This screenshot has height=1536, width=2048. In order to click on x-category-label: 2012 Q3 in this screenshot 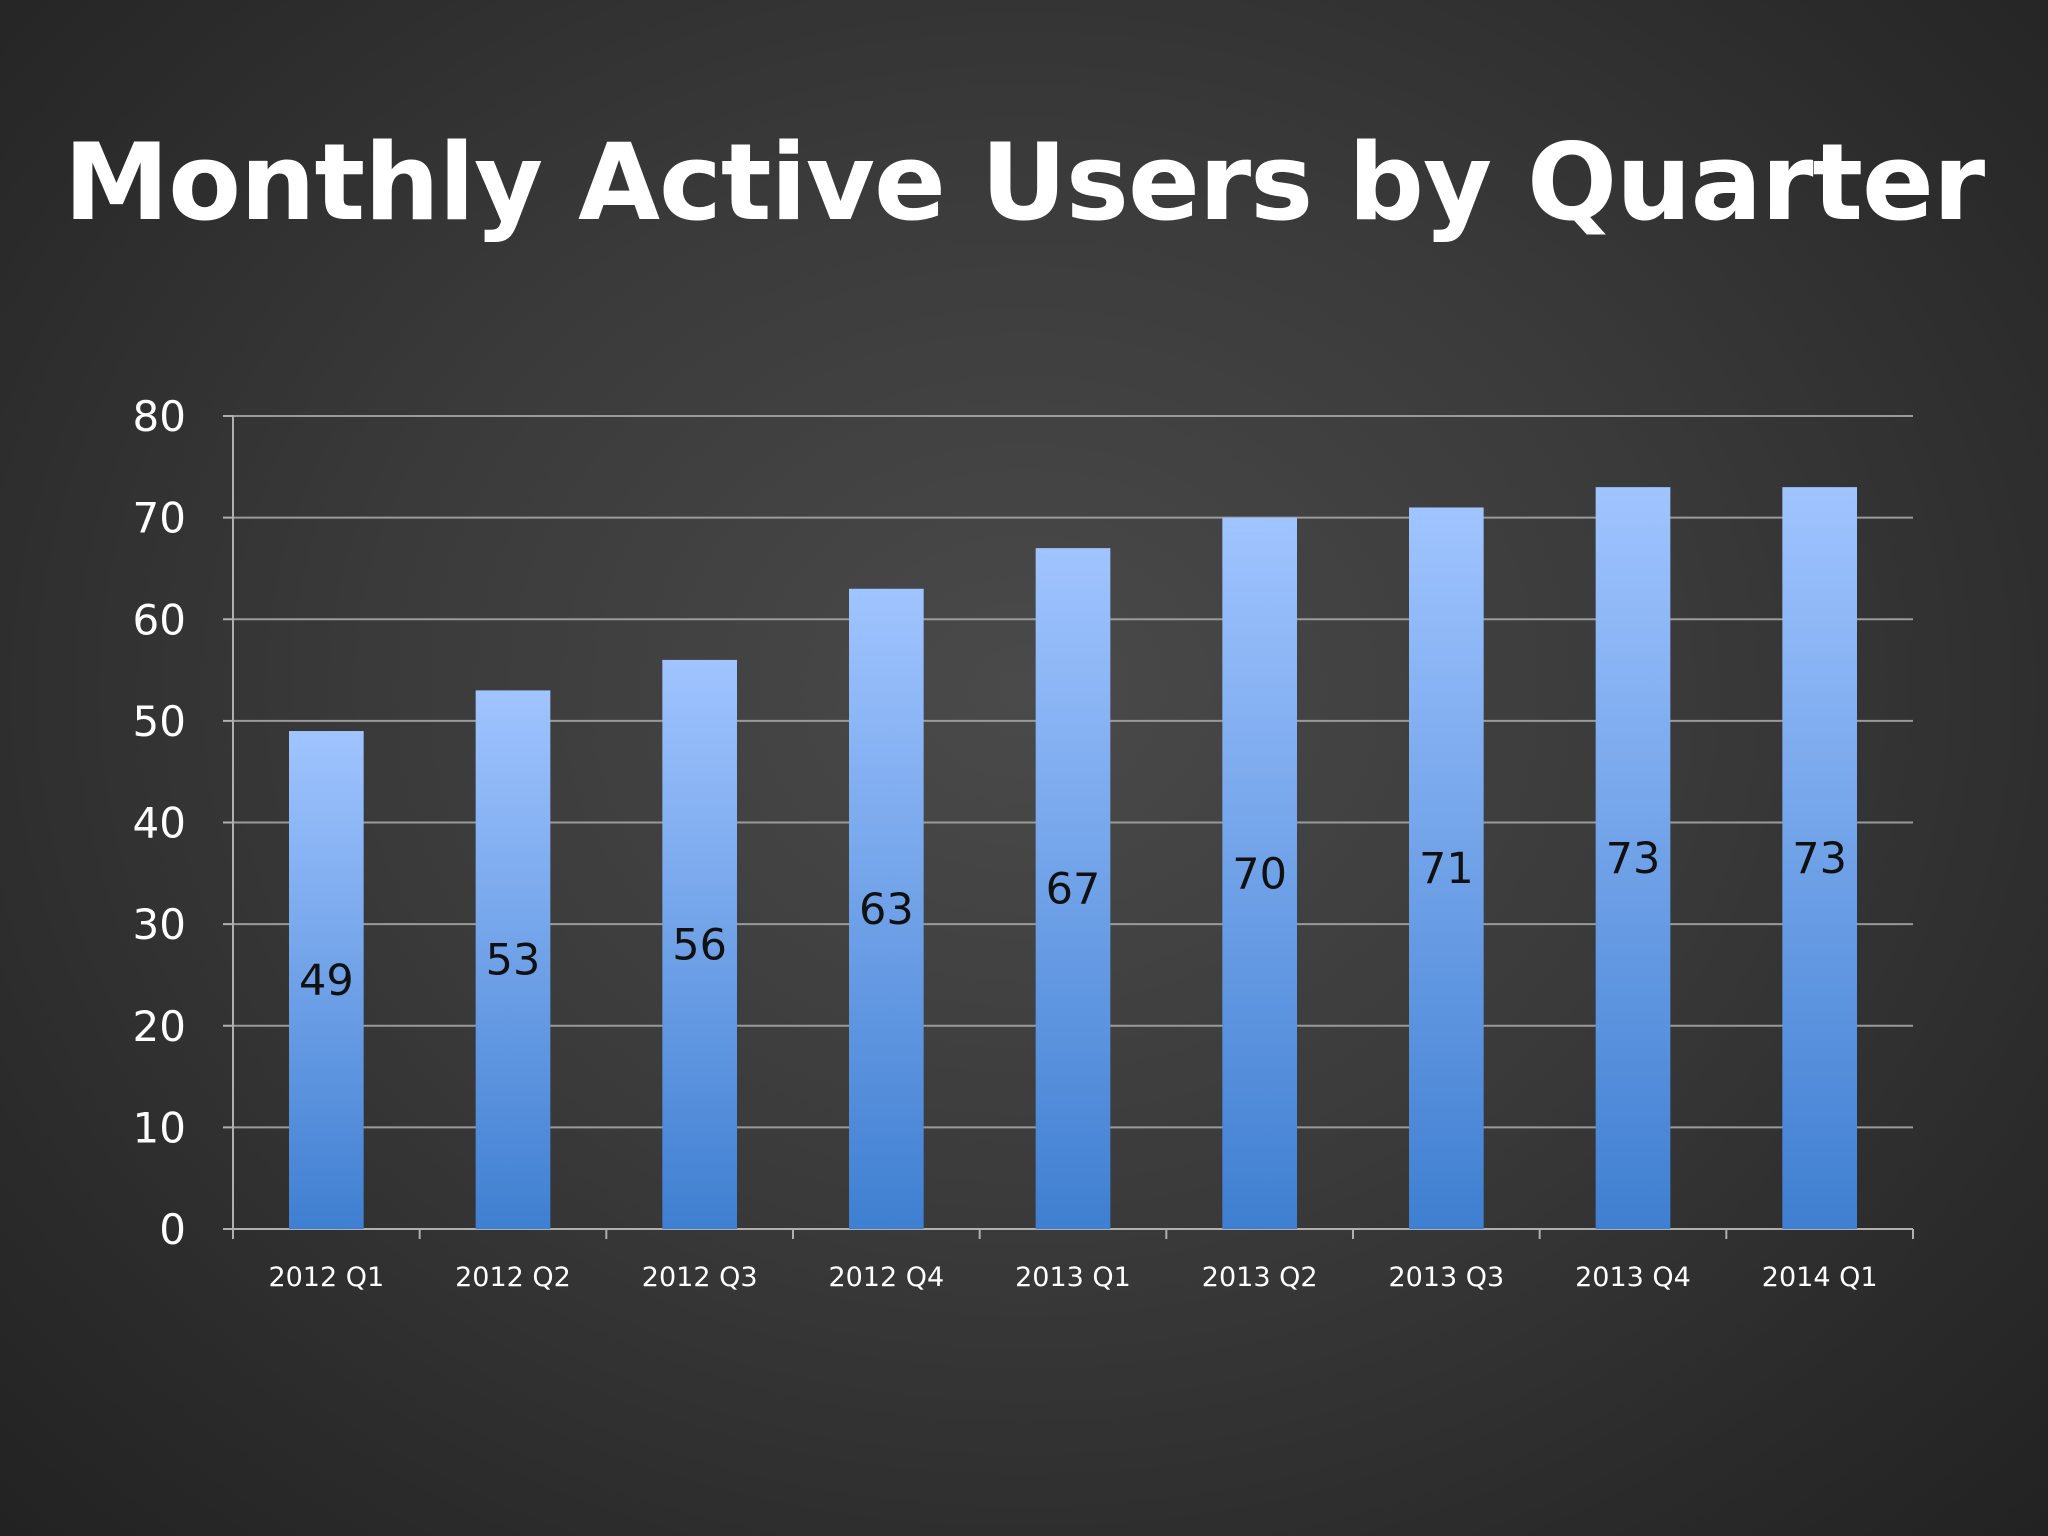, I will do `click(700, 1277)`.